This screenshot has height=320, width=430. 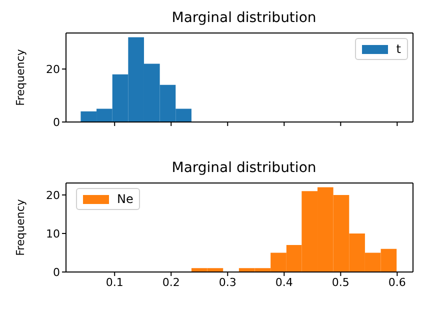 What do you see at coordinates (398, 49) in the screenshot?
I see `legend-label: t` at bounding box center [398, 49].